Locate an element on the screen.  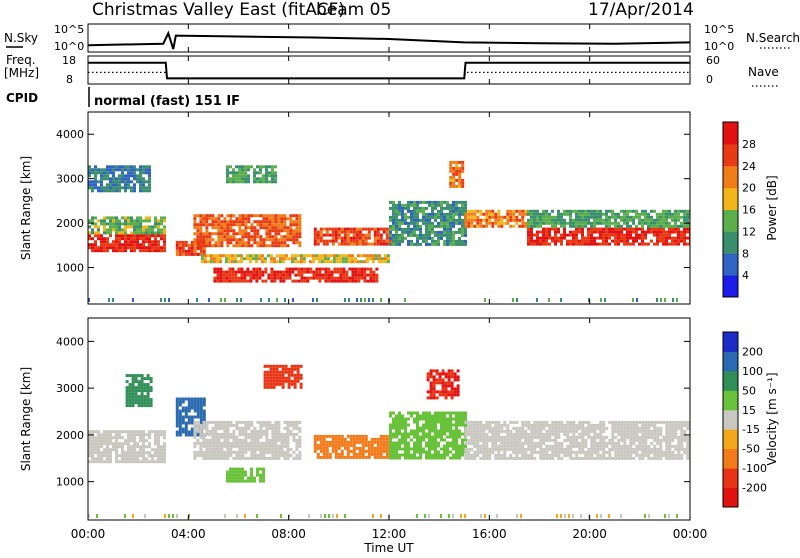
power-cbar-swatch is located at coordinates (730, 221).